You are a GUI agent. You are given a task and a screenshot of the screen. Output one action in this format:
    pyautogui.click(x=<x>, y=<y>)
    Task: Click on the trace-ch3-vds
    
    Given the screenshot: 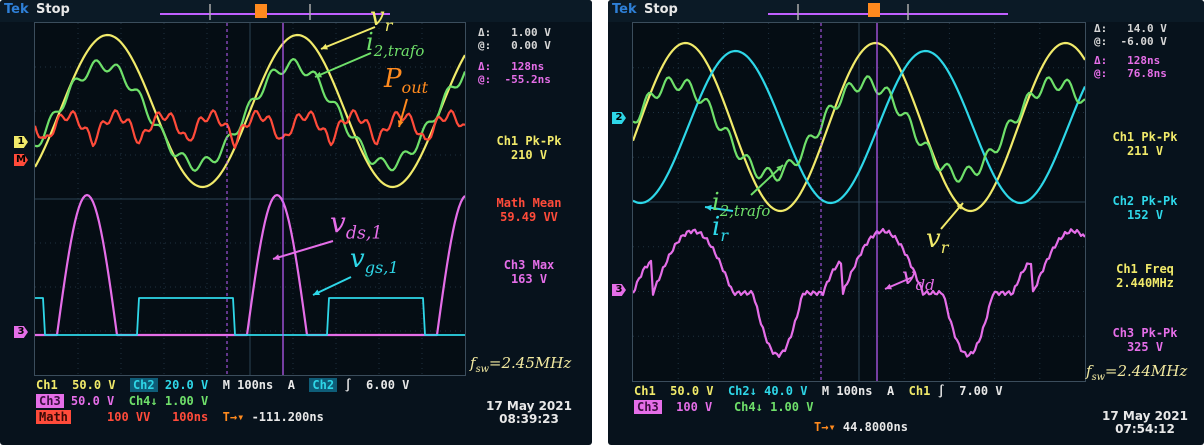 What is the action you would take?
    pyautogui.click(x=250, y=265)
    